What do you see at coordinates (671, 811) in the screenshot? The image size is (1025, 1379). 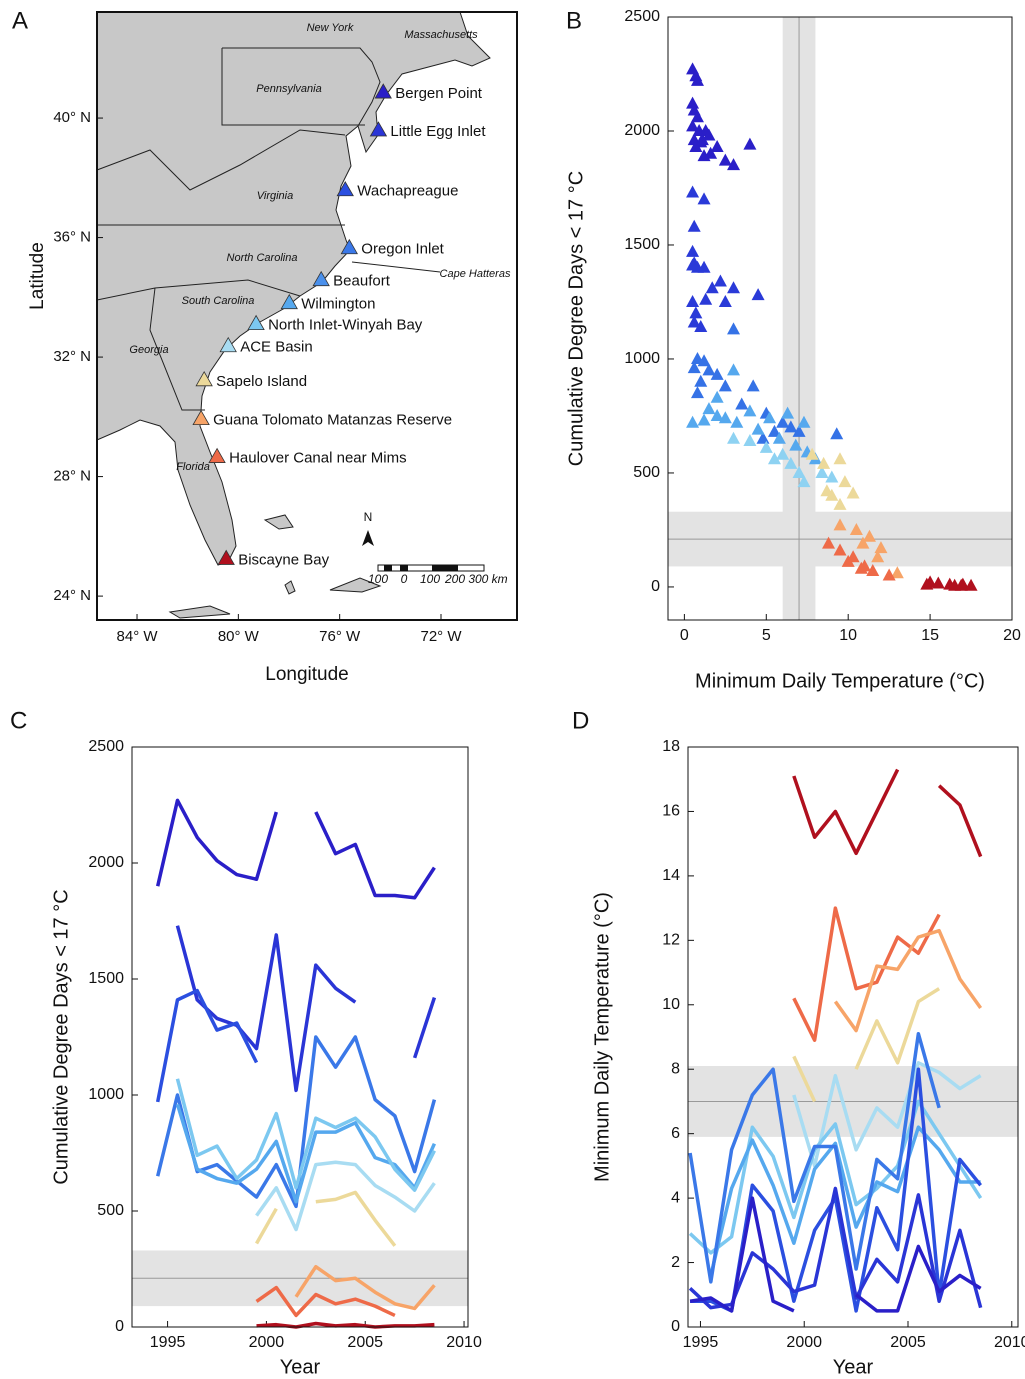 I see `y-tick-label: 16` at bounding box center [671, 811].